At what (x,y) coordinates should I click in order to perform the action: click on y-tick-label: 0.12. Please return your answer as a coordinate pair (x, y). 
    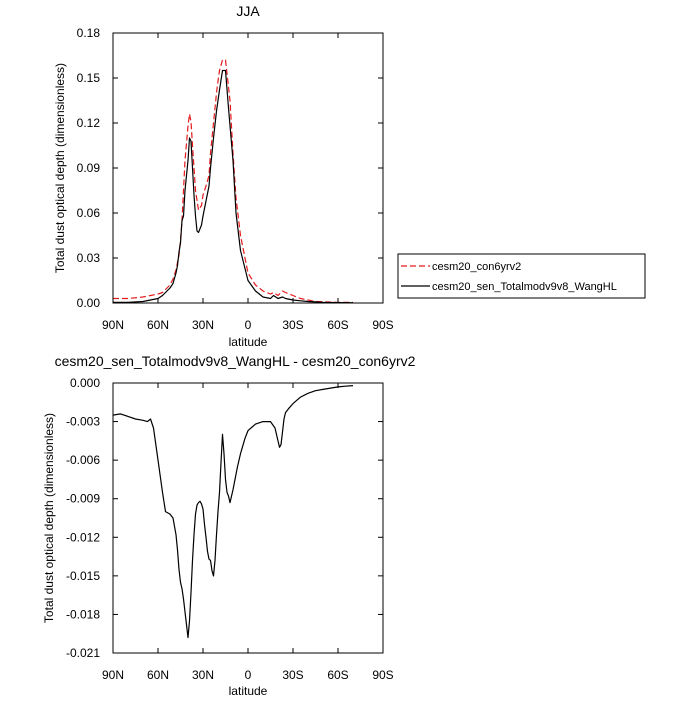
    Looking at the image, I should click on (89, 123).